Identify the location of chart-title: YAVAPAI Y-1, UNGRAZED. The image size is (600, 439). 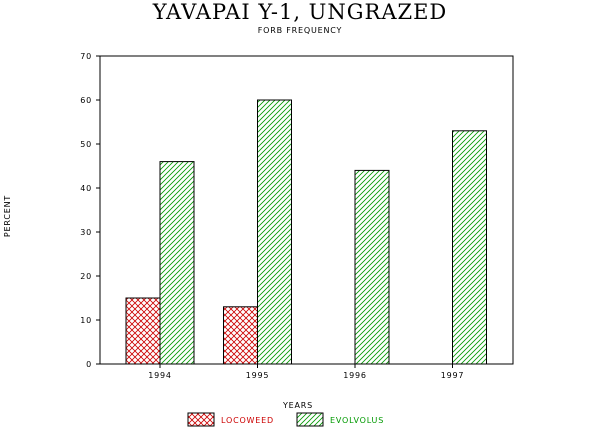
(300, 12).